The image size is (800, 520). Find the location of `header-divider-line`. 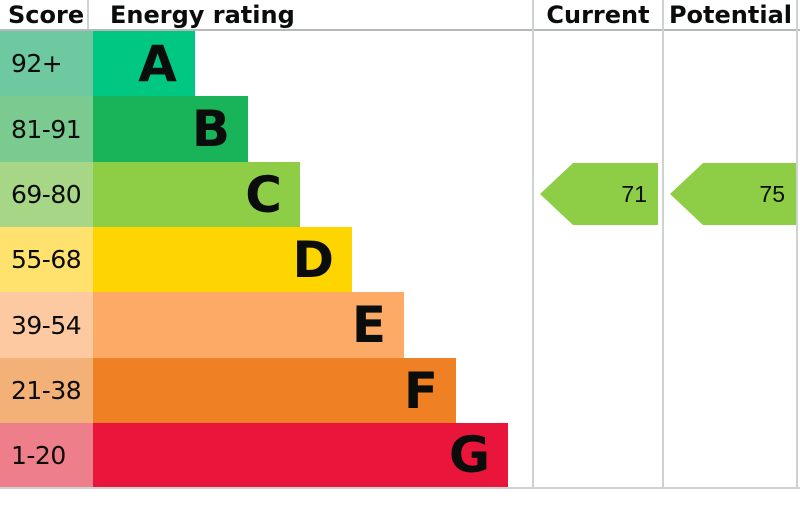

header-divider-line is located at coordinates (400, 30).